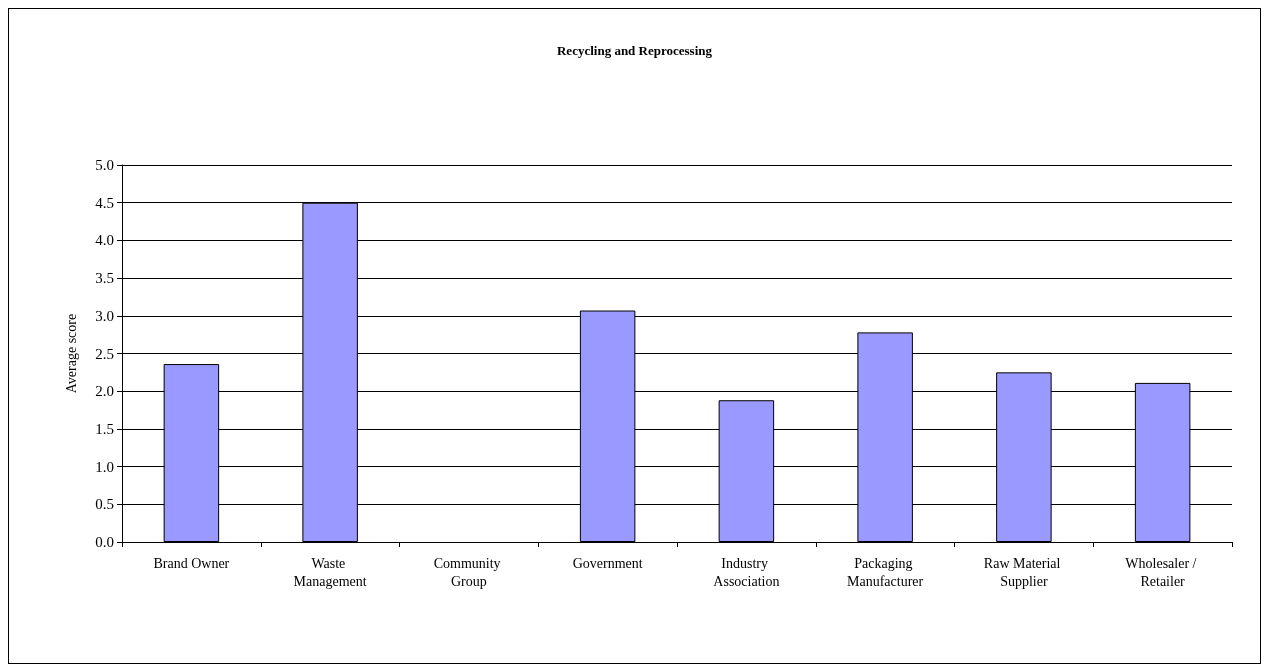 The width and height of the screenshot is (1269, 672). Describe the element at coordinates (104, 391) in the screenshot. I see `y-tick-label: 2.0` at that location.